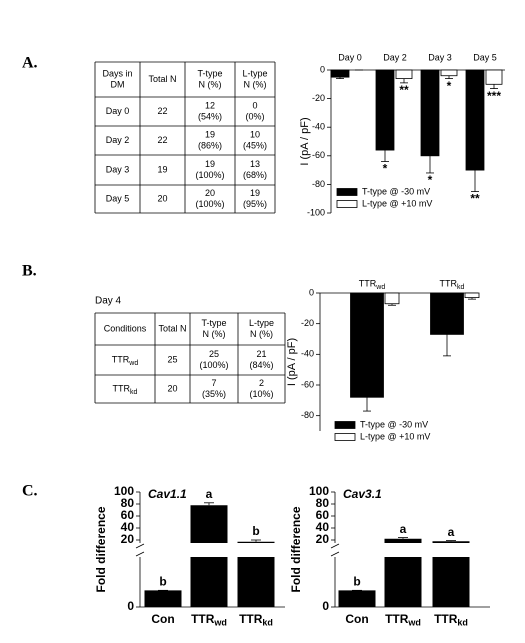 The width and height of the screenshot is (525, 643). I want to click on table-cell: (68%), so click(255, 175).